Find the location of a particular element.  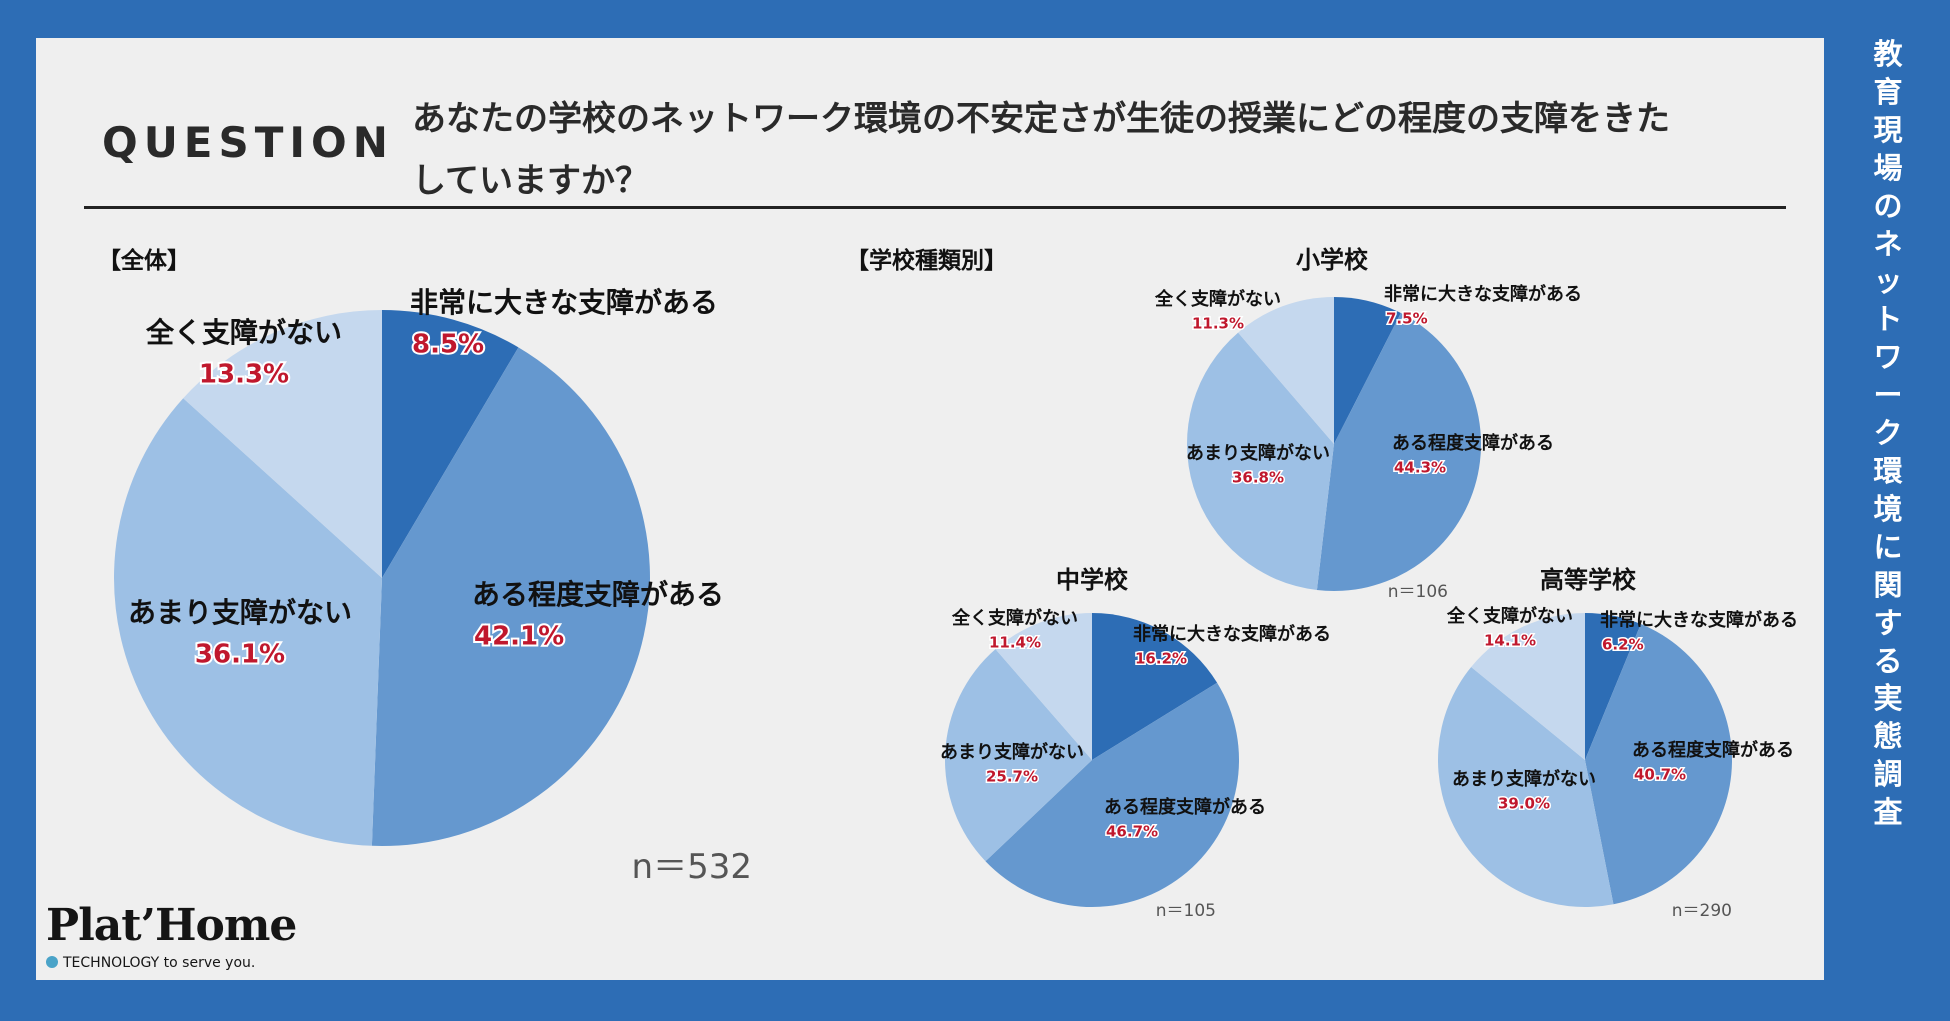

chart-title: 高等学校 is located at coordinates (1588, 580).